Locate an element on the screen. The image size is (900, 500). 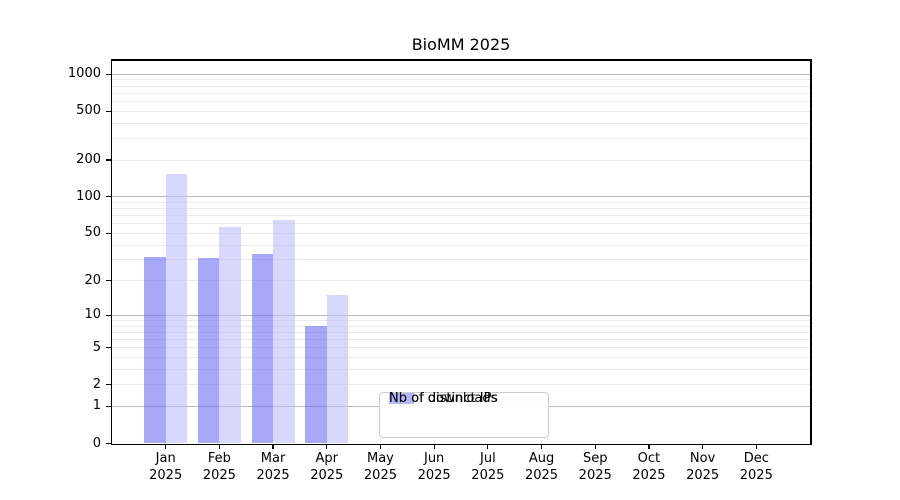
x-axis-tick-label-line: Mar is located at coordinates (273, 458).